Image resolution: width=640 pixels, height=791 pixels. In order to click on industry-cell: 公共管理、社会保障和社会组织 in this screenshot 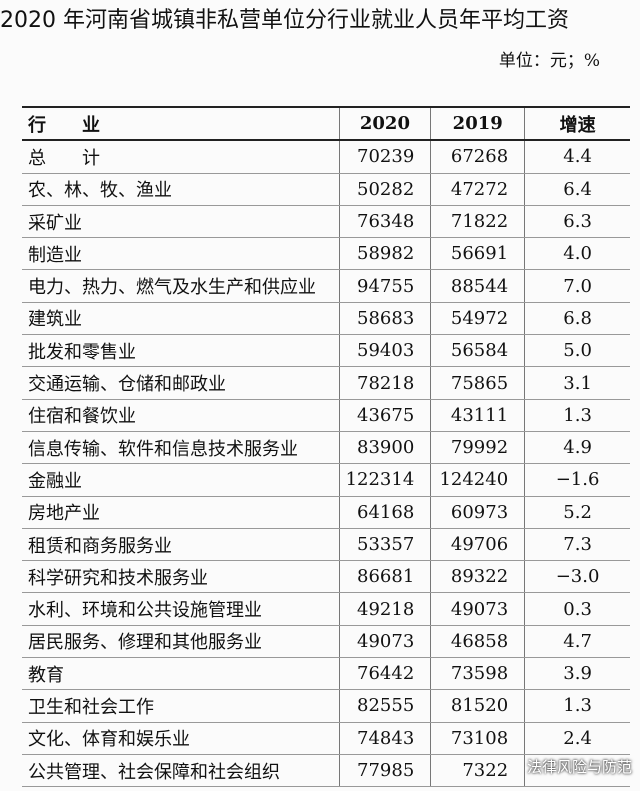, I will do `click(181, 771)`.